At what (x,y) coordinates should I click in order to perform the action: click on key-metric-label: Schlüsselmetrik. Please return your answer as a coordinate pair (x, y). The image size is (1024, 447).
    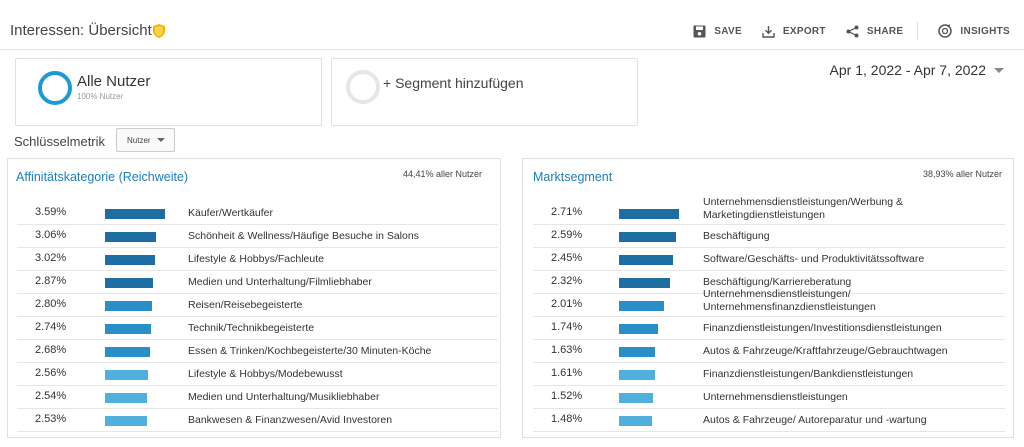
    Looking at the image, I should click on (60, 141).